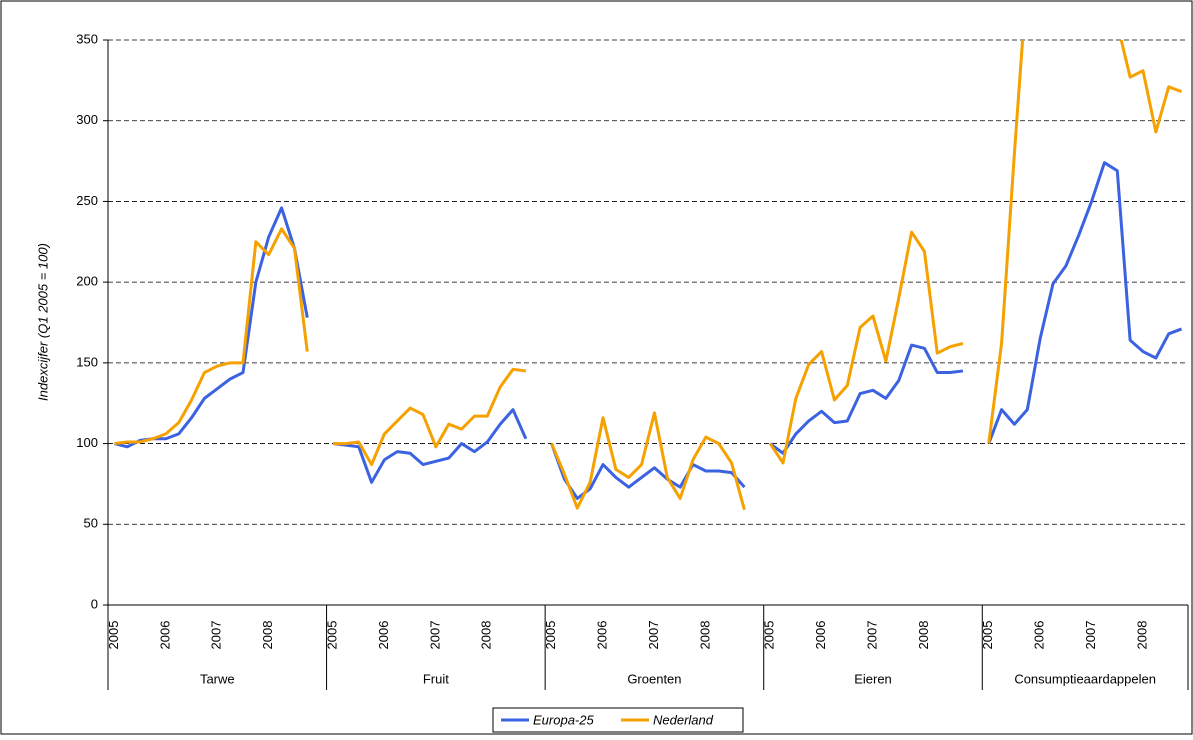 The height and width of the screenshot is (740, 1193). What do you see at coordinates (87, 281) in the screenshot?
I see `y-tick-label: 200` at bounding box center [87, 281].